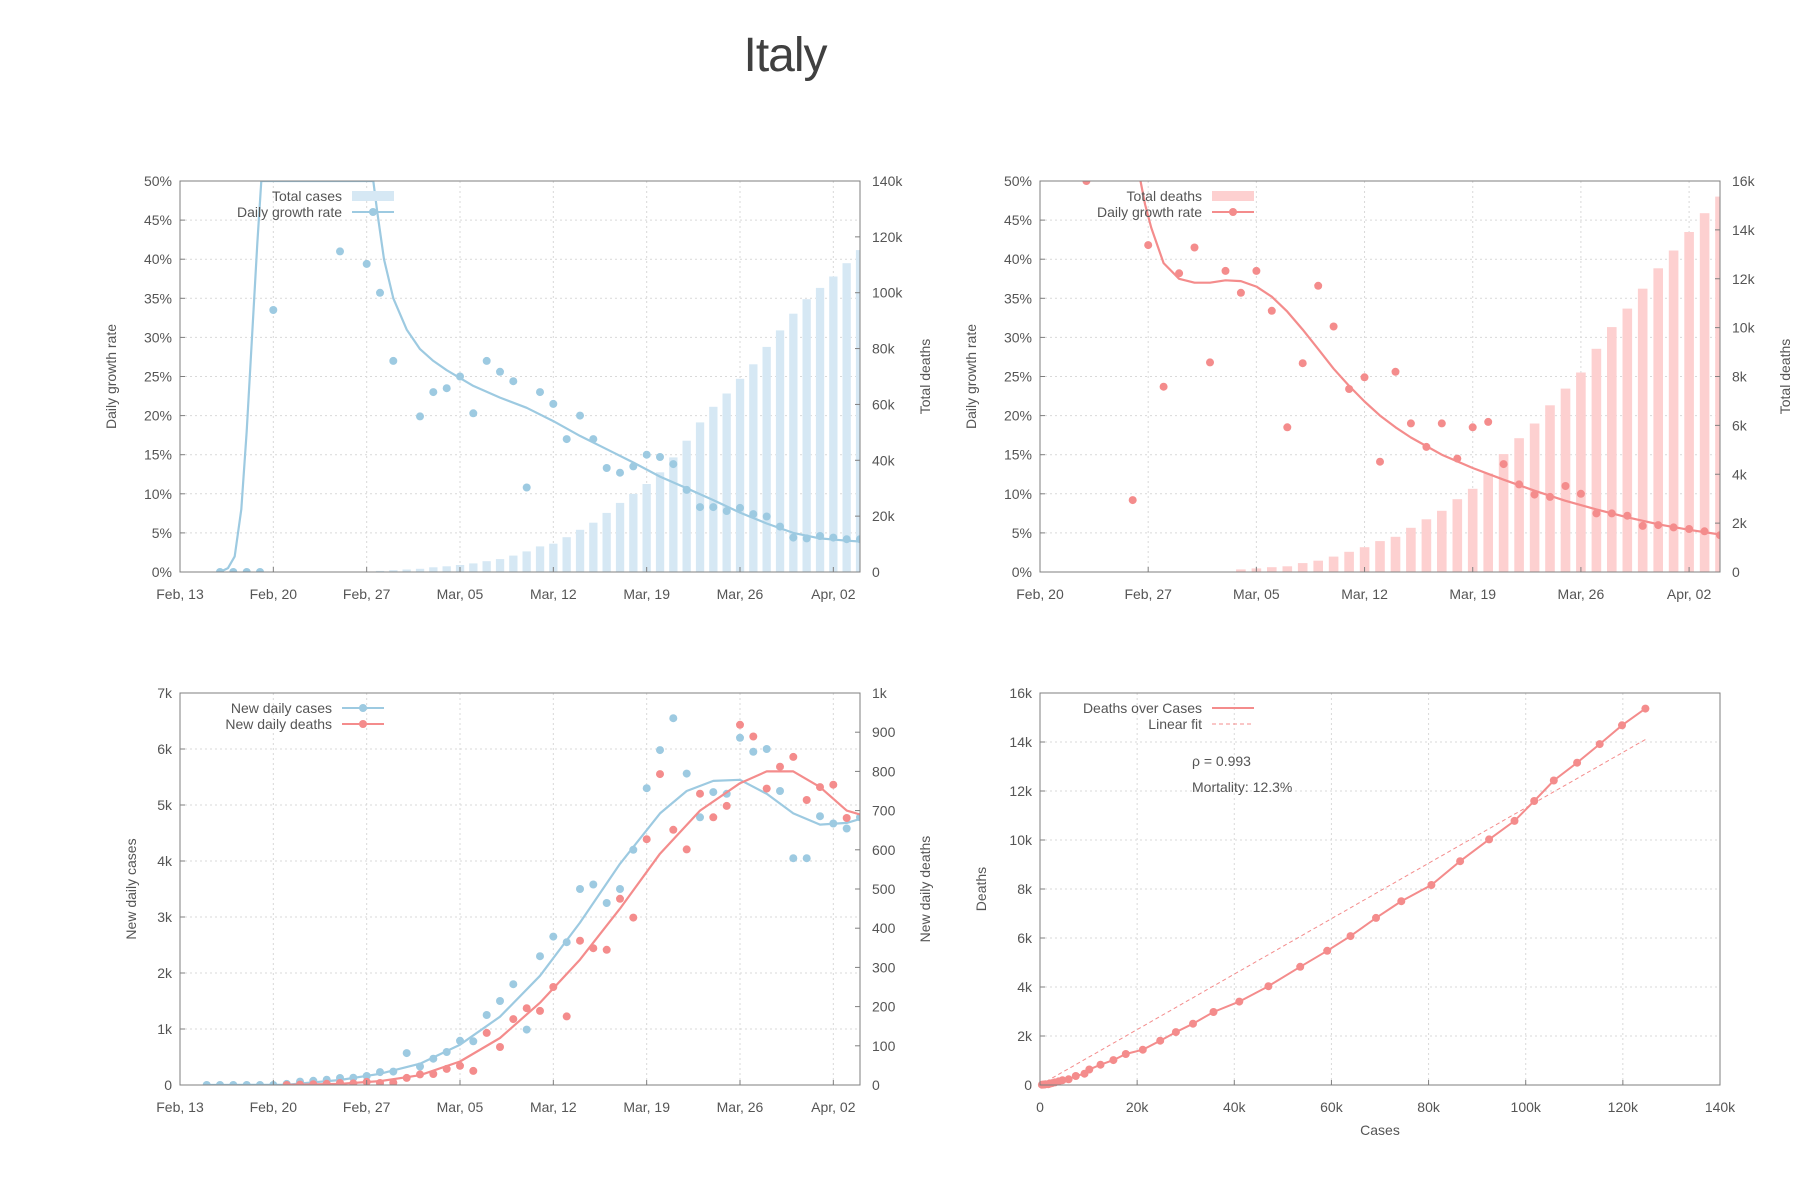 The height and width of the screenshot is (1200, 1800). Describe the element at coordinates (1018, 181) in the screenshot. I see `y-tick-label: 50%` at that location.